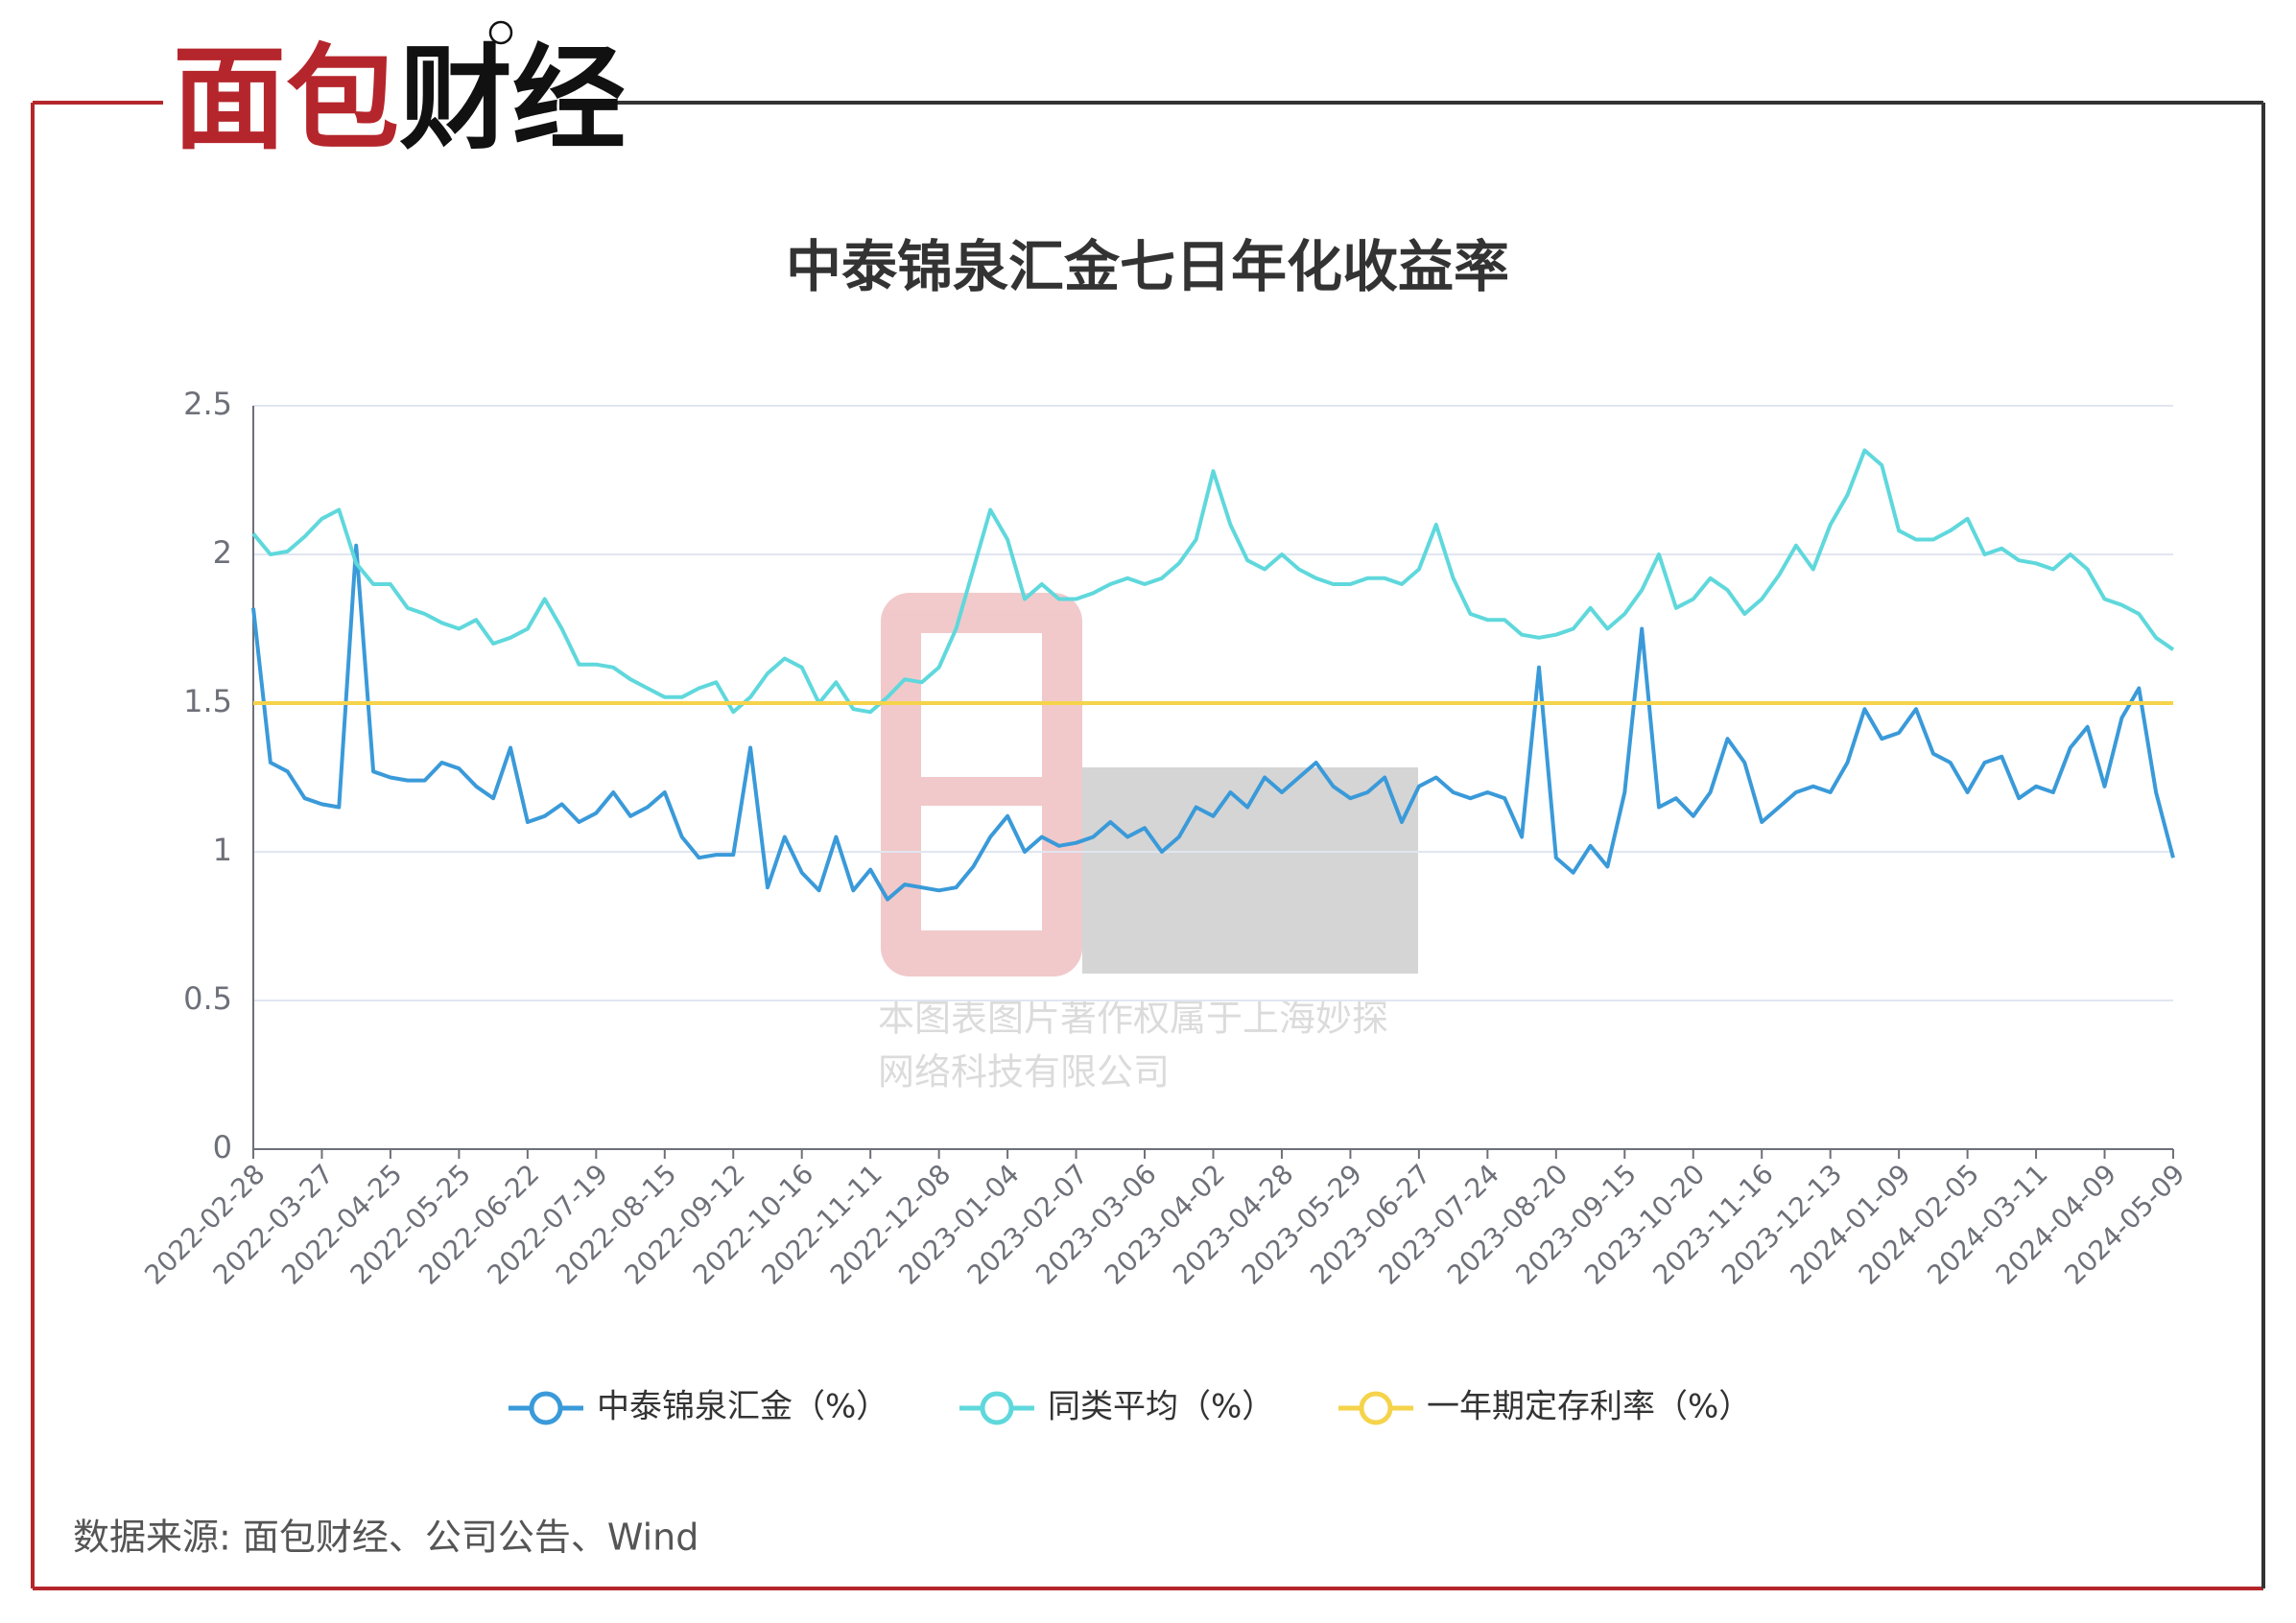  I want to click on logo-black: 财经, so click(512, 99).